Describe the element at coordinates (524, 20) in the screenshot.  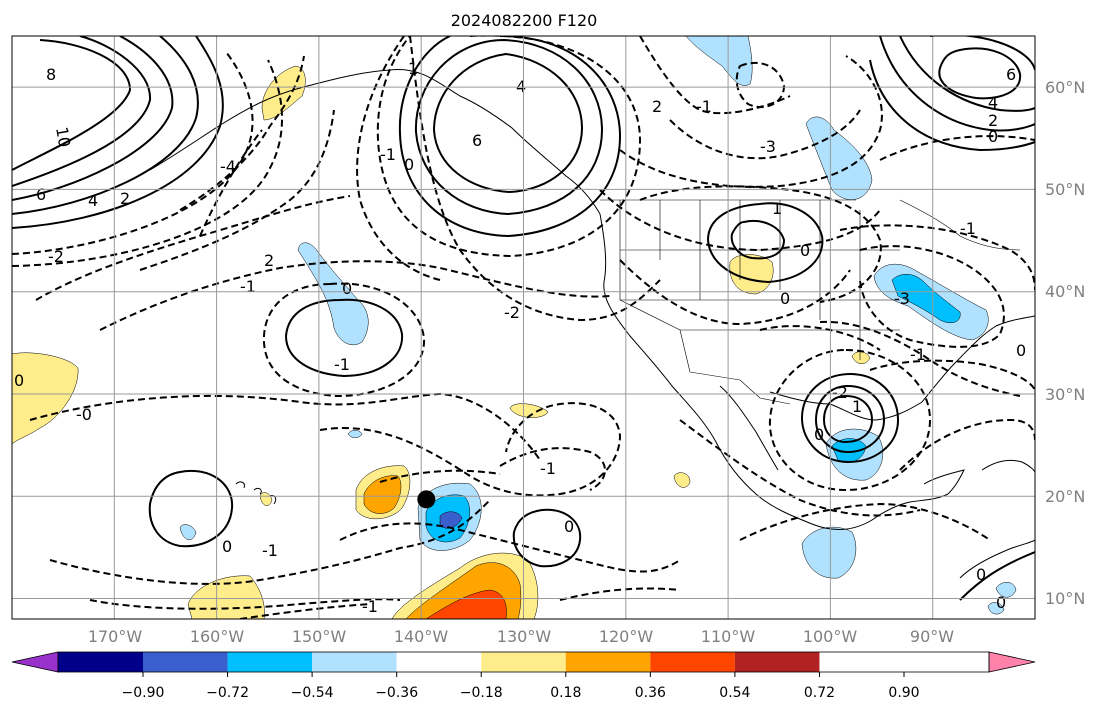
I see `figure-title: 2024082200 F120` at that location.